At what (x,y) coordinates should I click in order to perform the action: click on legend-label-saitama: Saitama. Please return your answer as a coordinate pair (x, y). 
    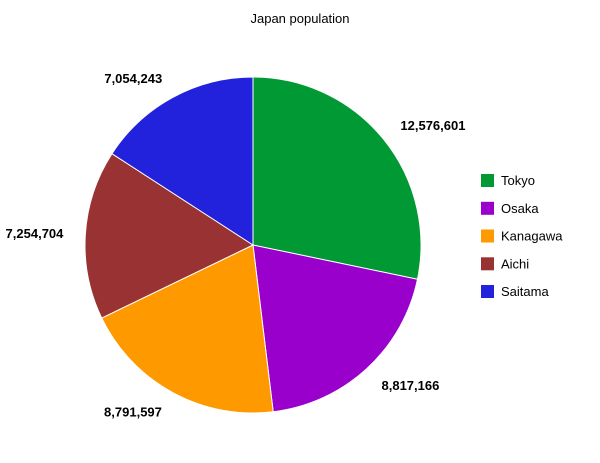
    Looking at the image, I should click on (525, 291).